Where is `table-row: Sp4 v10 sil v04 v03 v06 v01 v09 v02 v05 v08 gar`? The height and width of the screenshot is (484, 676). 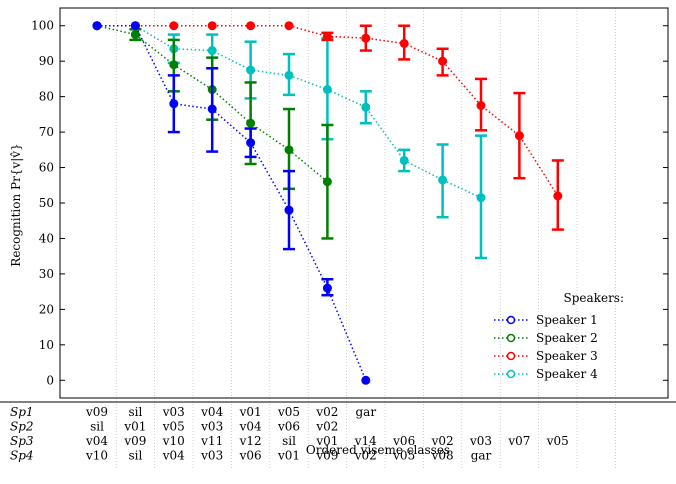 table-row: Sp4 v10 sil v04 v03 v06 v01 v09 v02 v05 v08 gar is located at coordinates (251, 456).